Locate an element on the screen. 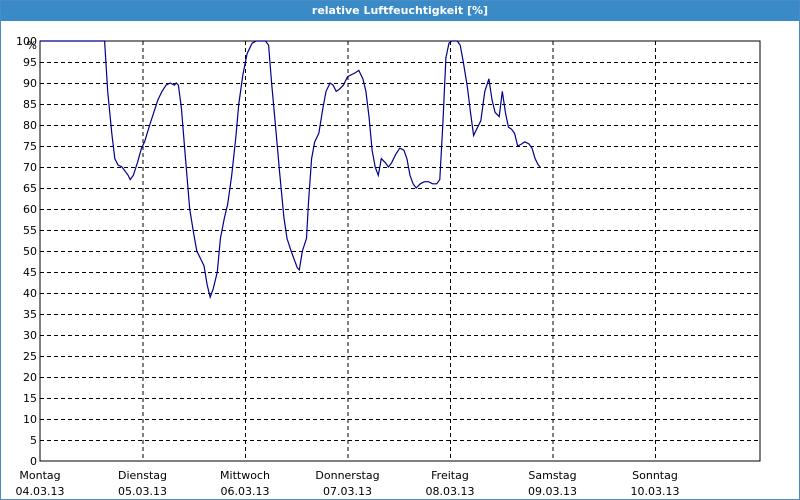  y-tick-label: 90 is located at coordinates (30, 83).